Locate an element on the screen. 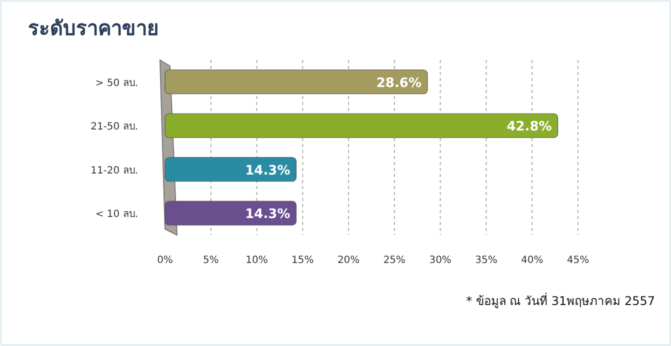  y-tick-label: 21-50 ลบ. is located at coordinates (114, 127).